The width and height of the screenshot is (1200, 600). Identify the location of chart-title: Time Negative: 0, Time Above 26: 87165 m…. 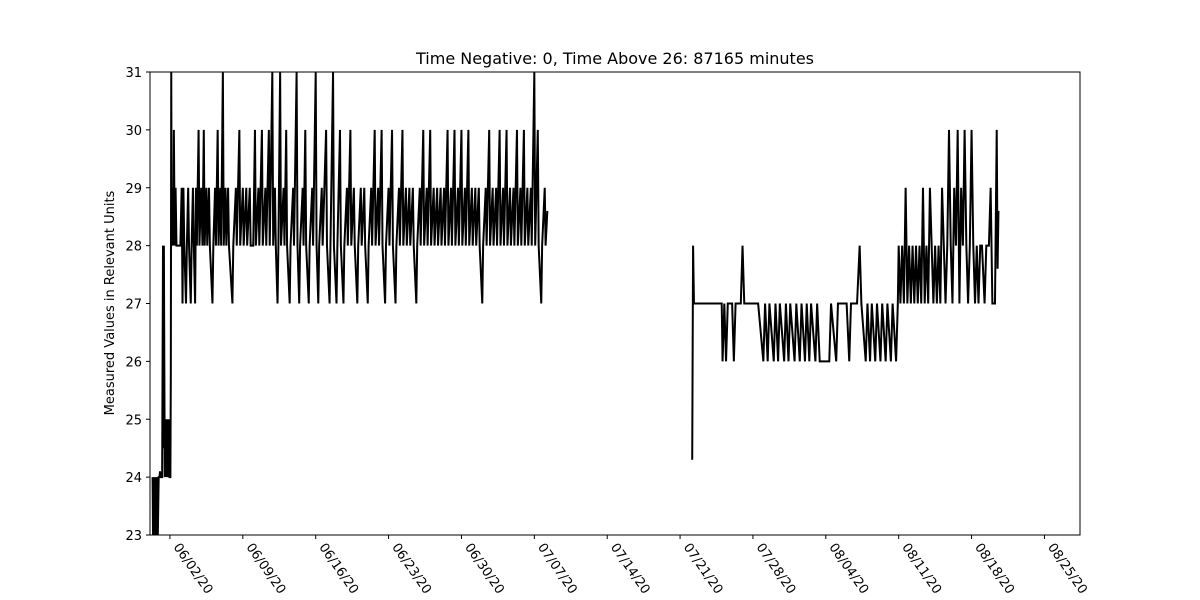
(614, 58).